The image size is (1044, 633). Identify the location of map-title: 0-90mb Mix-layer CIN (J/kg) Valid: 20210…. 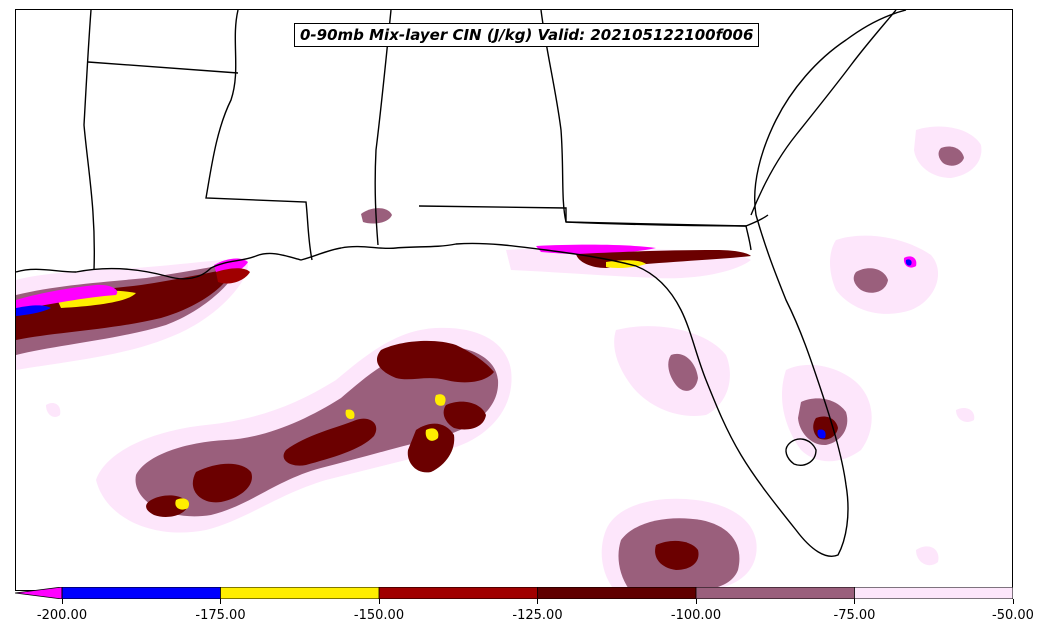
(527, 35).